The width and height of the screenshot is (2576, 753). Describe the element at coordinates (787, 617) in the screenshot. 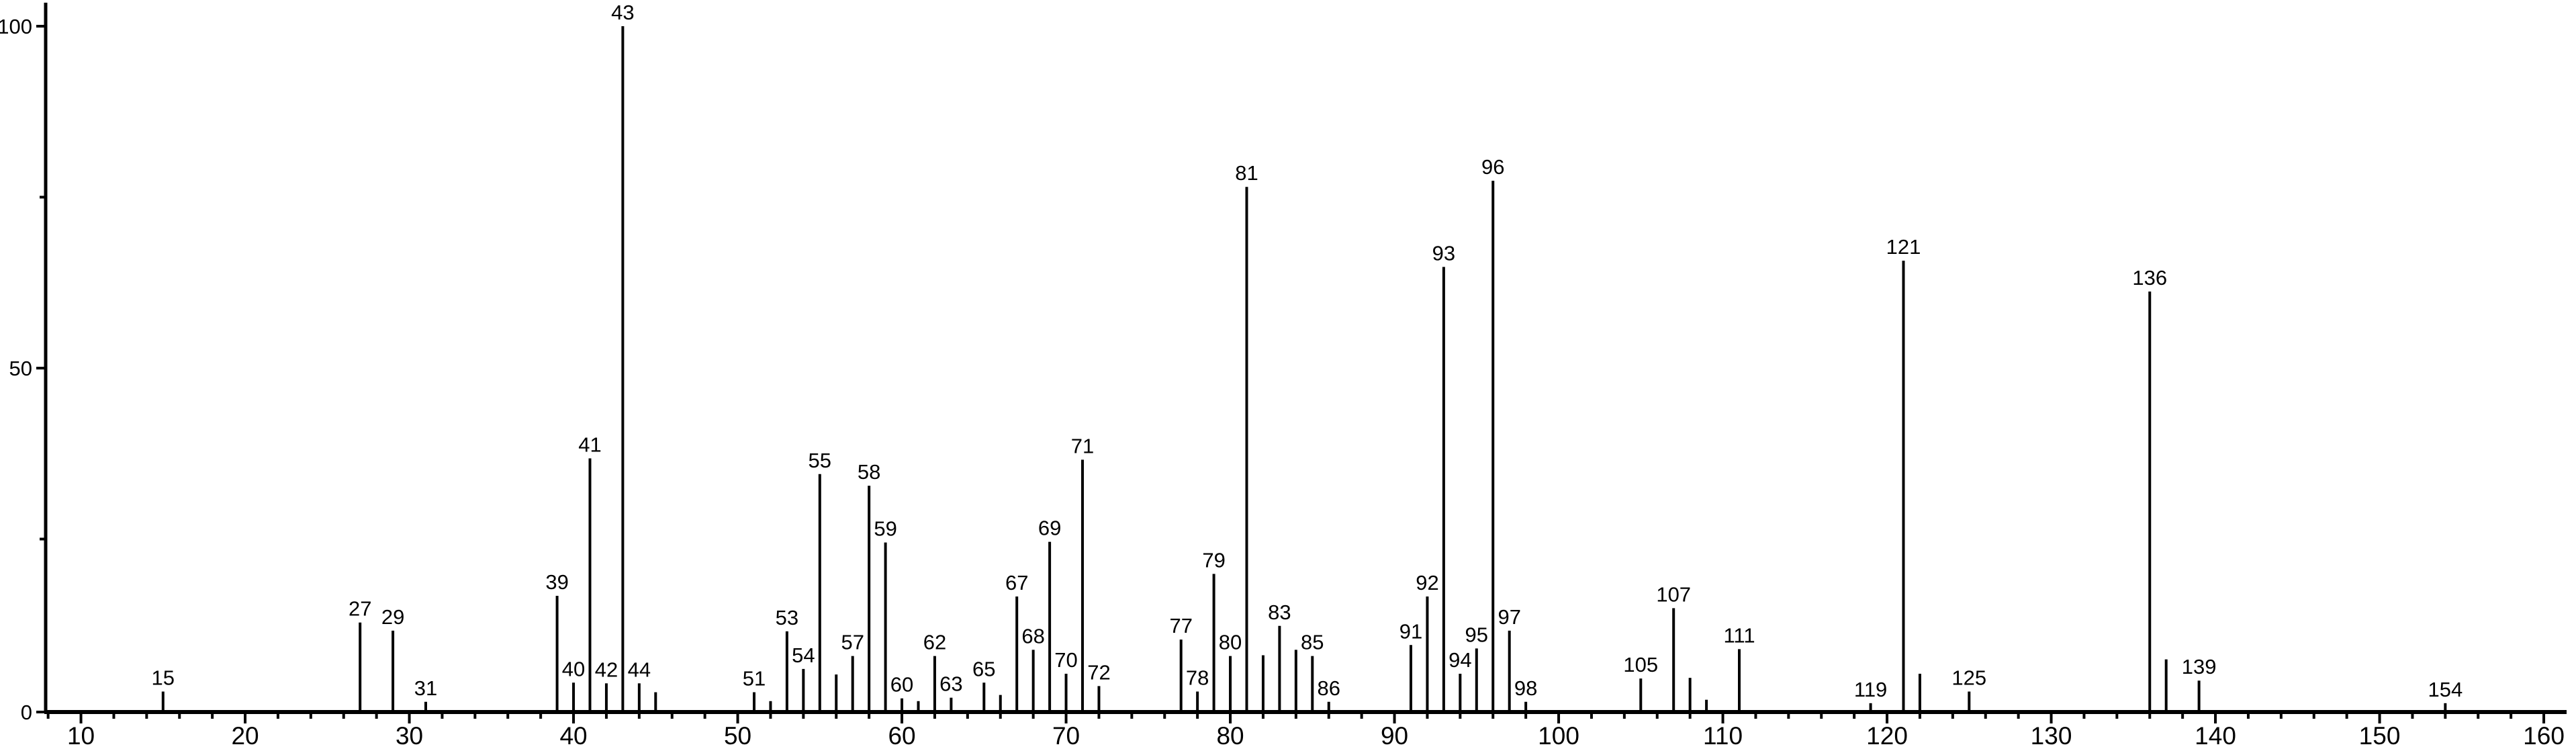

I see `peak-label: 53` at that location.